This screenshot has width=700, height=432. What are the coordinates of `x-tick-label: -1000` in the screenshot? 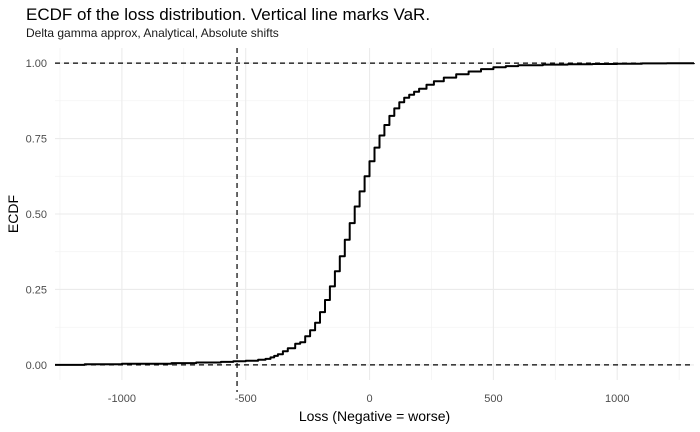 It's located at (122, 399).